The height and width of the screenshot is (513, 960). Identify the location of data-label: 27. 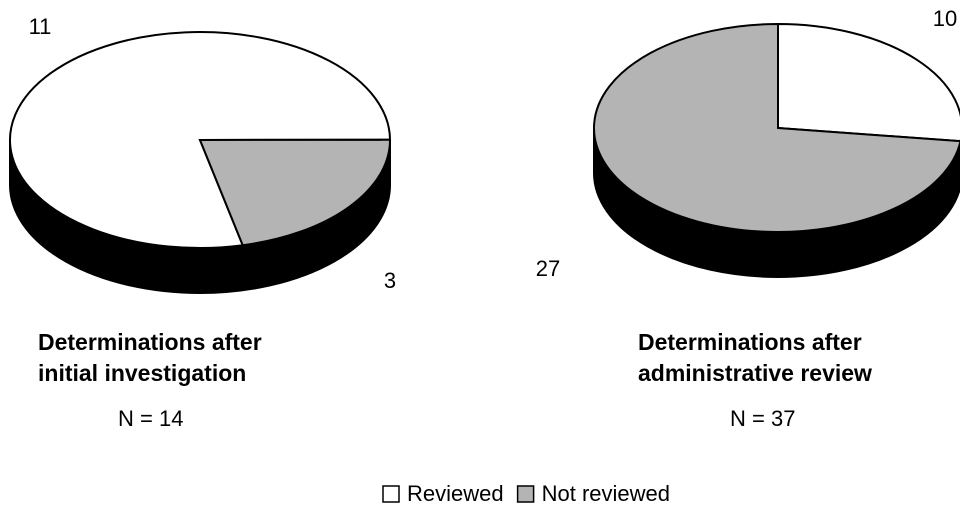
(548, 268).